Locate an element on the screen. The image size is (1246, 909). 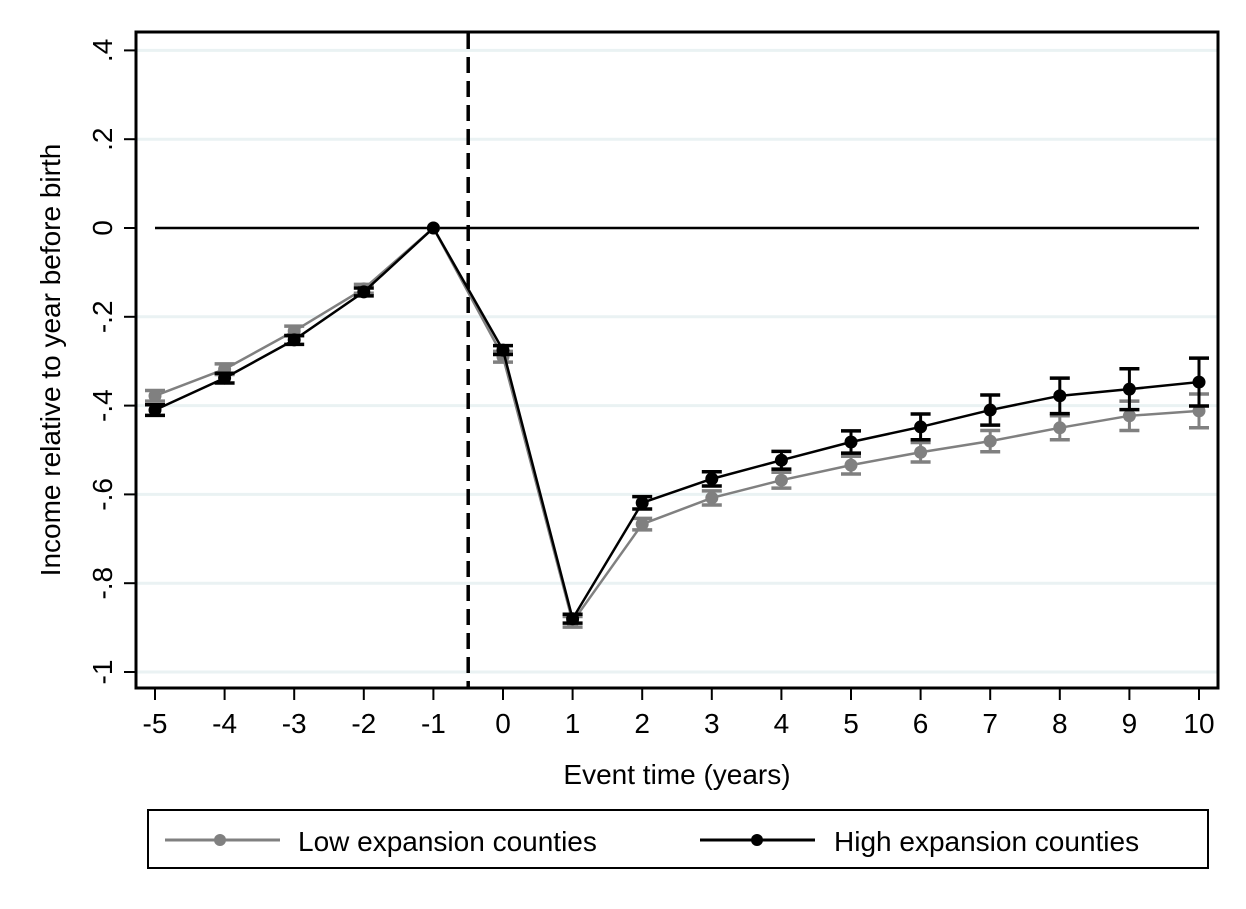
legend-marker-low is located at coordinates (220, 840).